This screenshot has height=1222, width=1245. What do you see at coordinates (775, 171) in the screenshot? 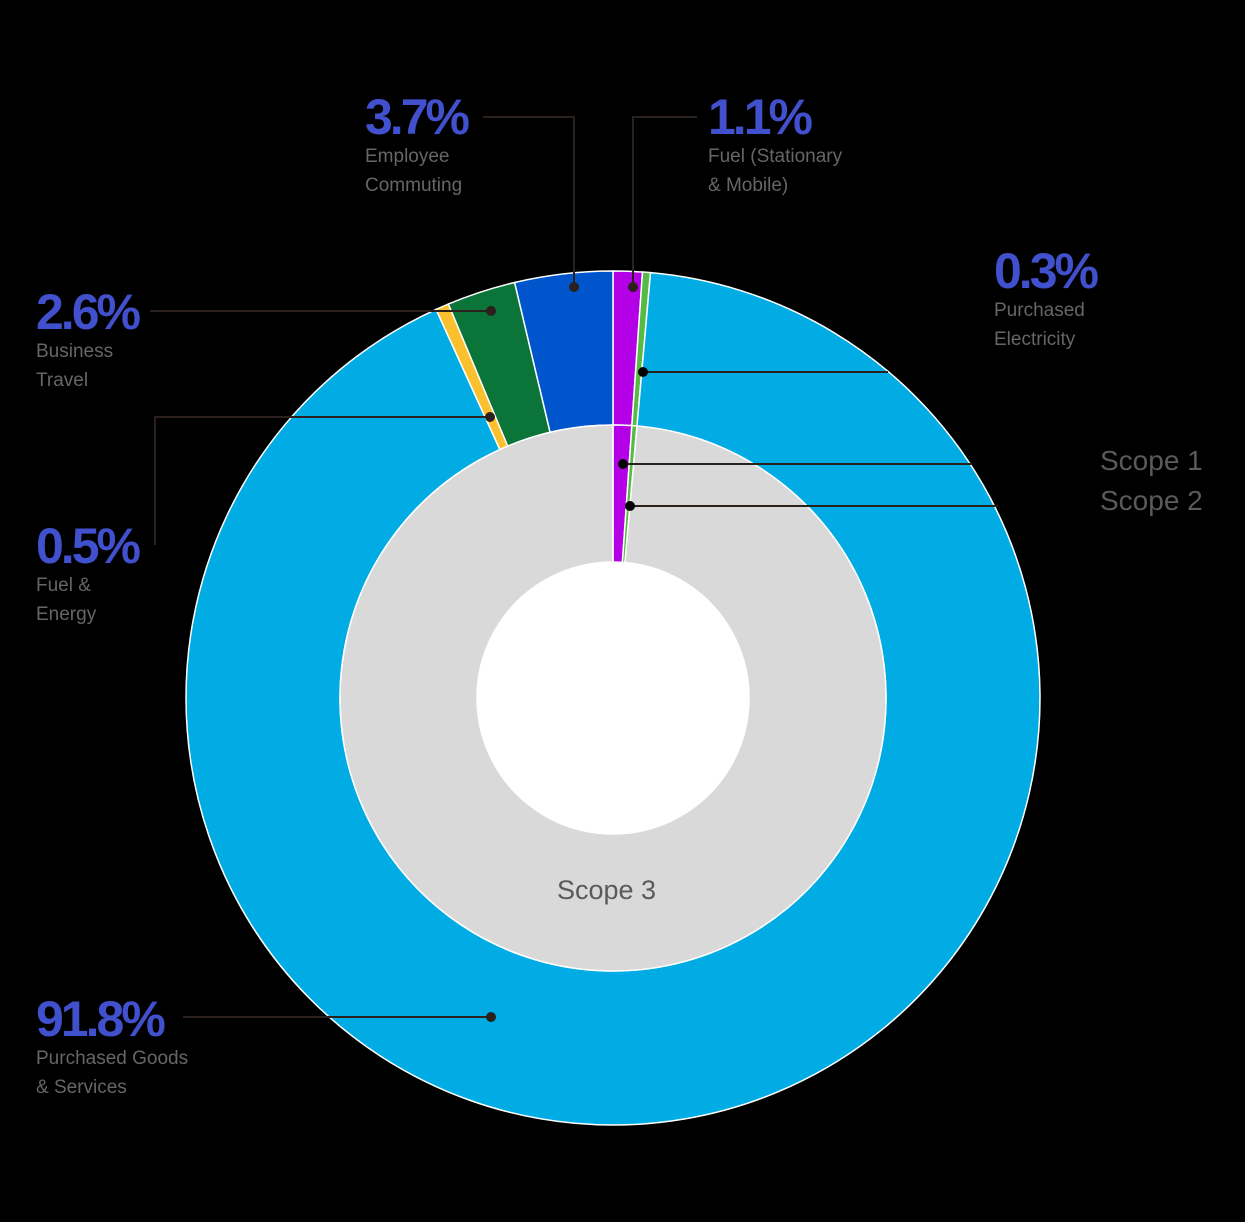
I see `desc-fuel-stationary: Fuel (Stationary & Mobile)` at bounding box center [775, 171].